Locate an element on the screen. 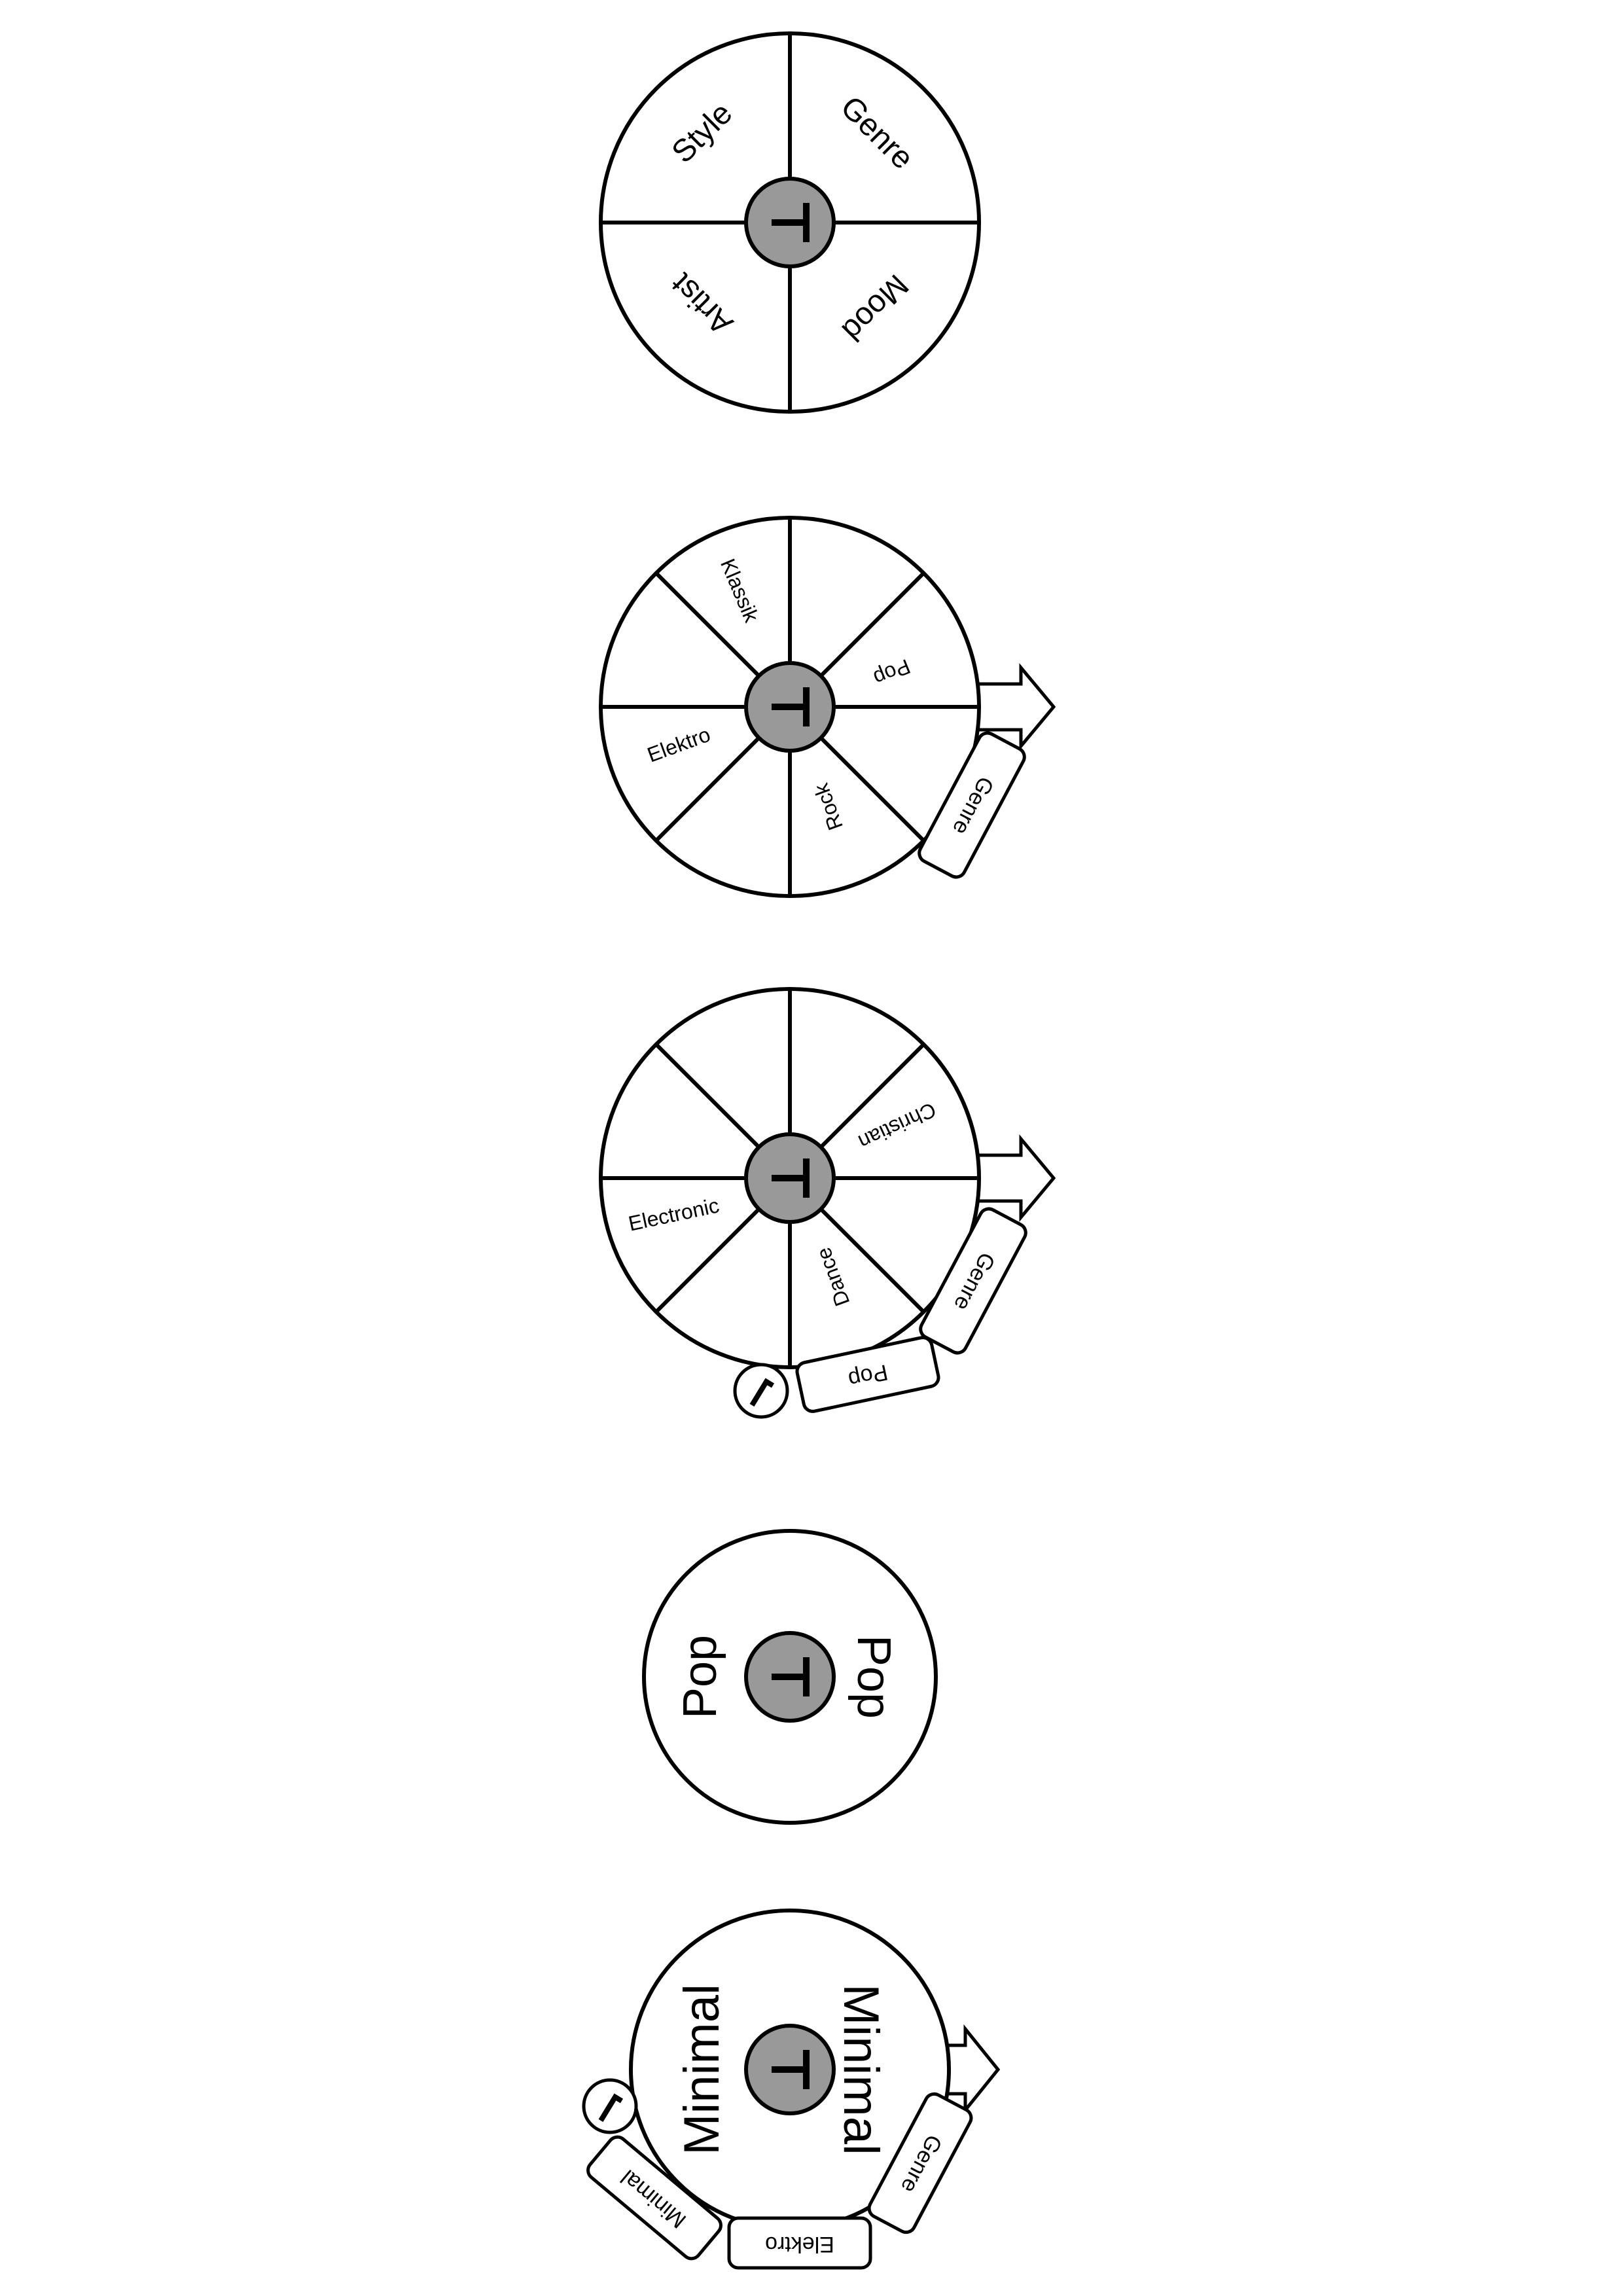 The width and height of the screenshot is (1623, 2296). wheel-3-check is located at coordinates (761, 1391).